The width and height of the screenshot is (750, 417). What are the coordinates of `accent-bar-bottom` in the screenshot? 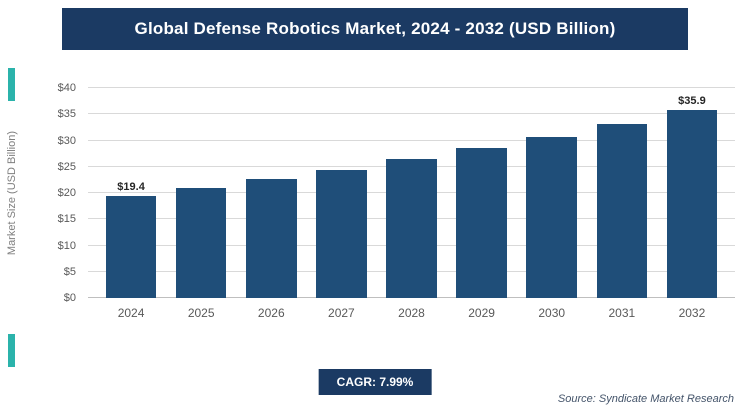 It's located at (11, 350).